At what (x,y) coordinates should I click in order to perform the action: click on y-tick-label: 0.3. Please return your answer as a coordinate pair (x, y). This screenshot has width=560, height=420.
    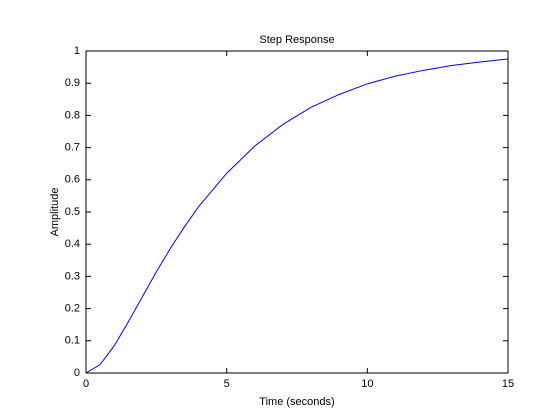
    Looking at the image, I should click on (72, 276).